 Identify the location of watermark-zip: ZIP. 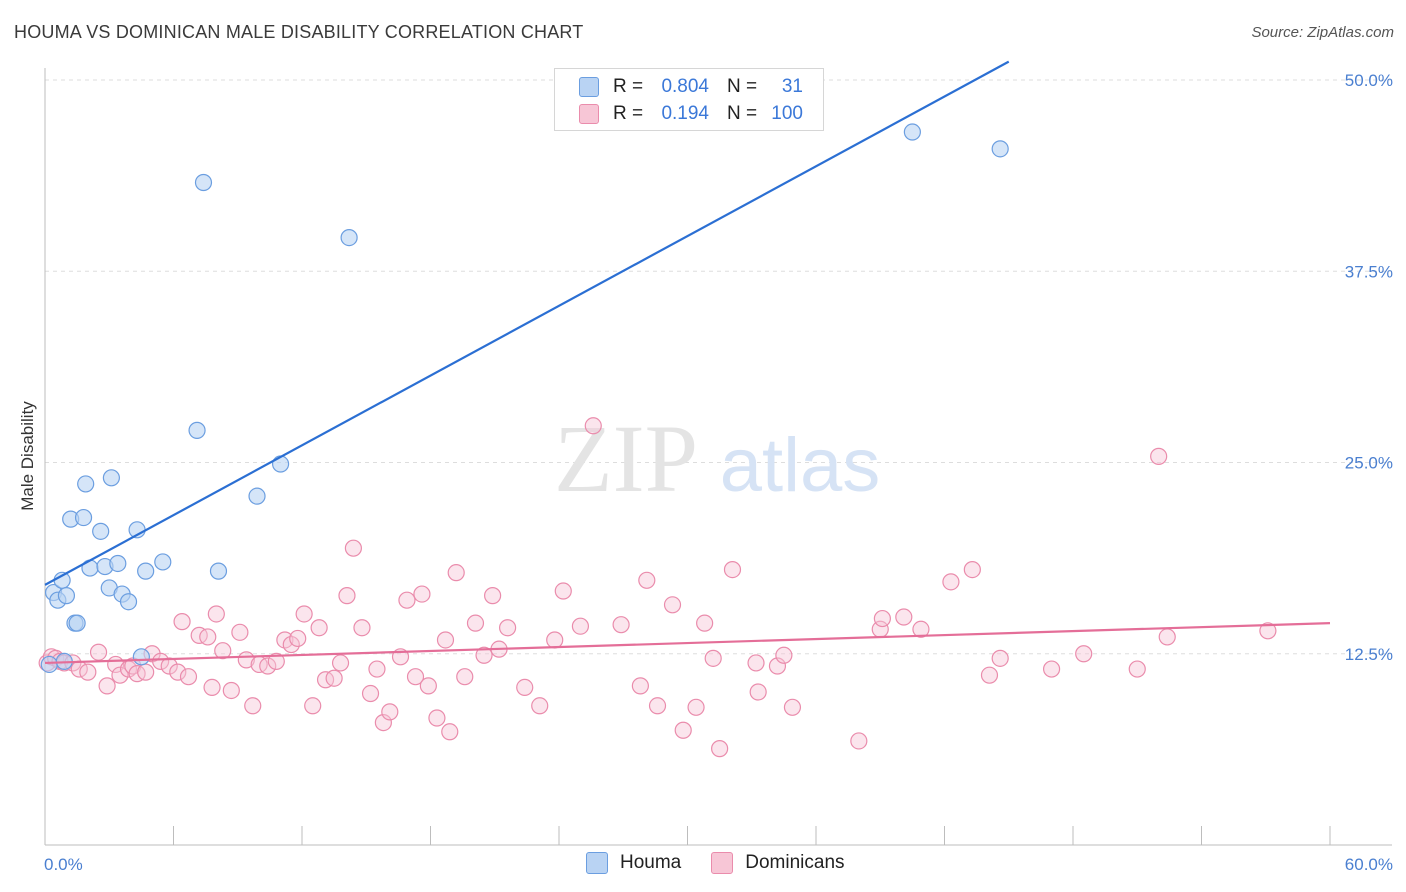
(626, 458).